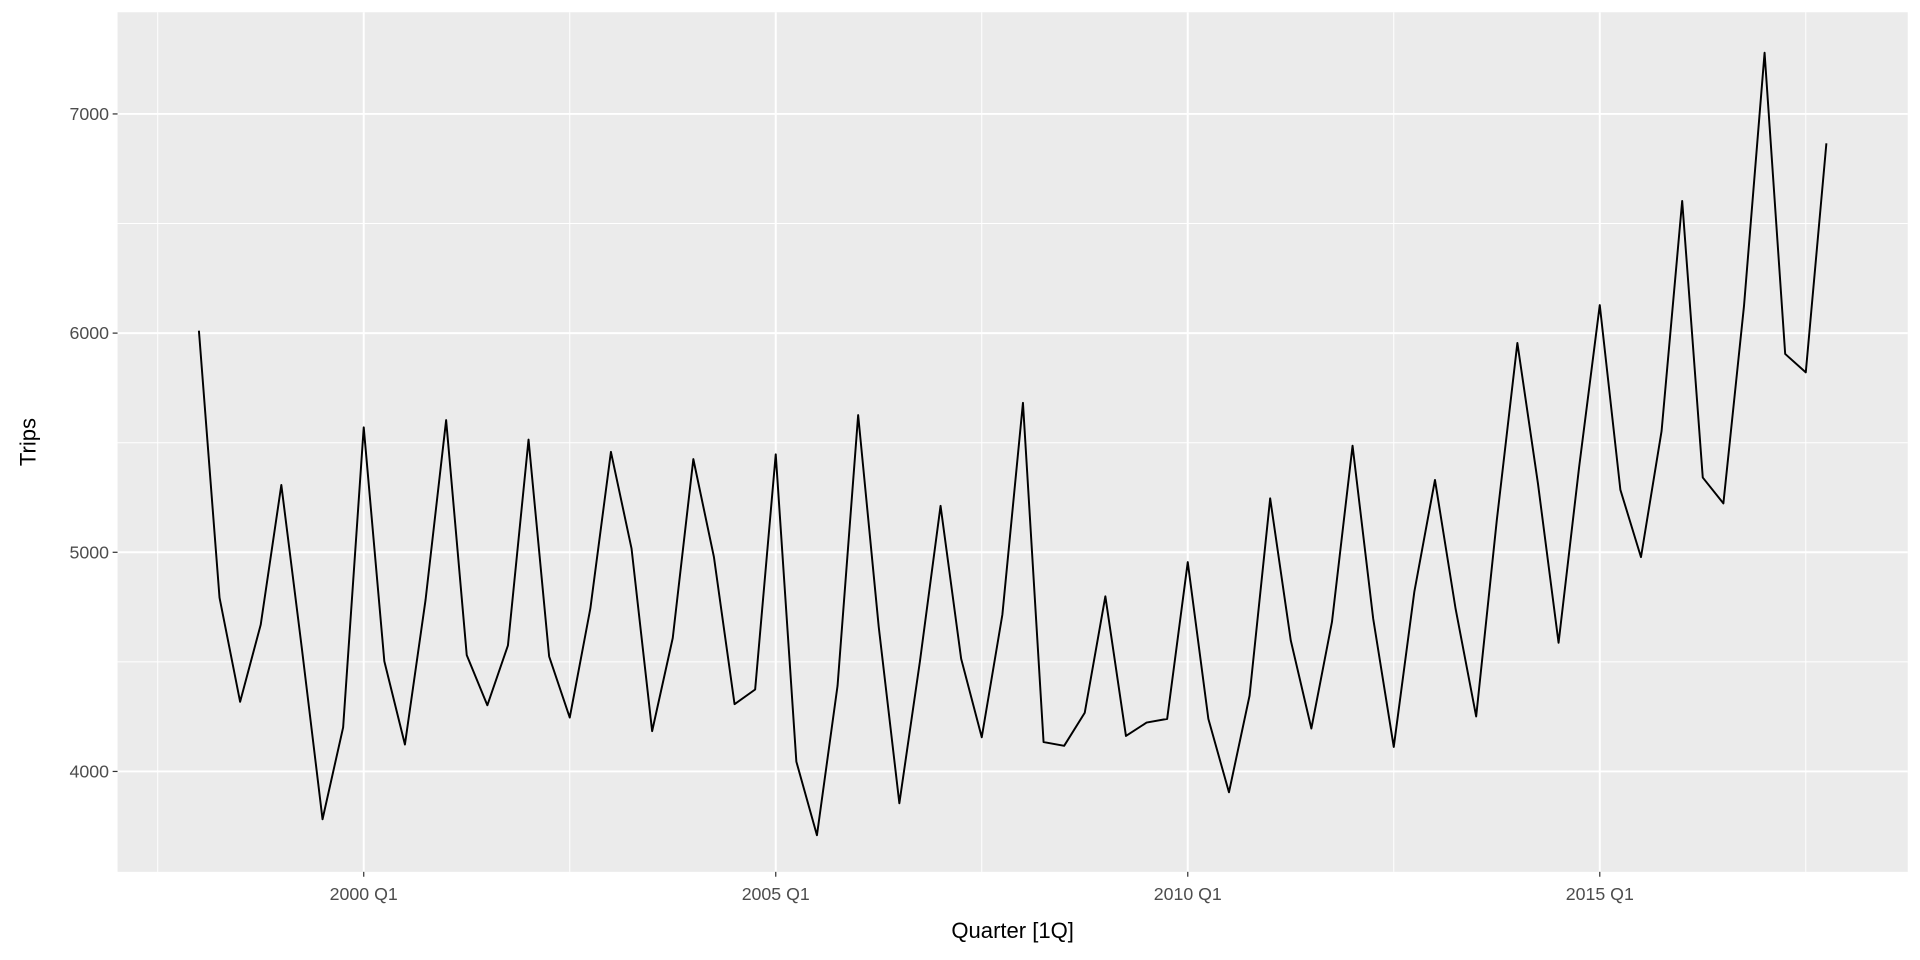  Describe the element at coordinates (28, 442) in the screenshot. I see `y-axis-title: Trips` at that location.